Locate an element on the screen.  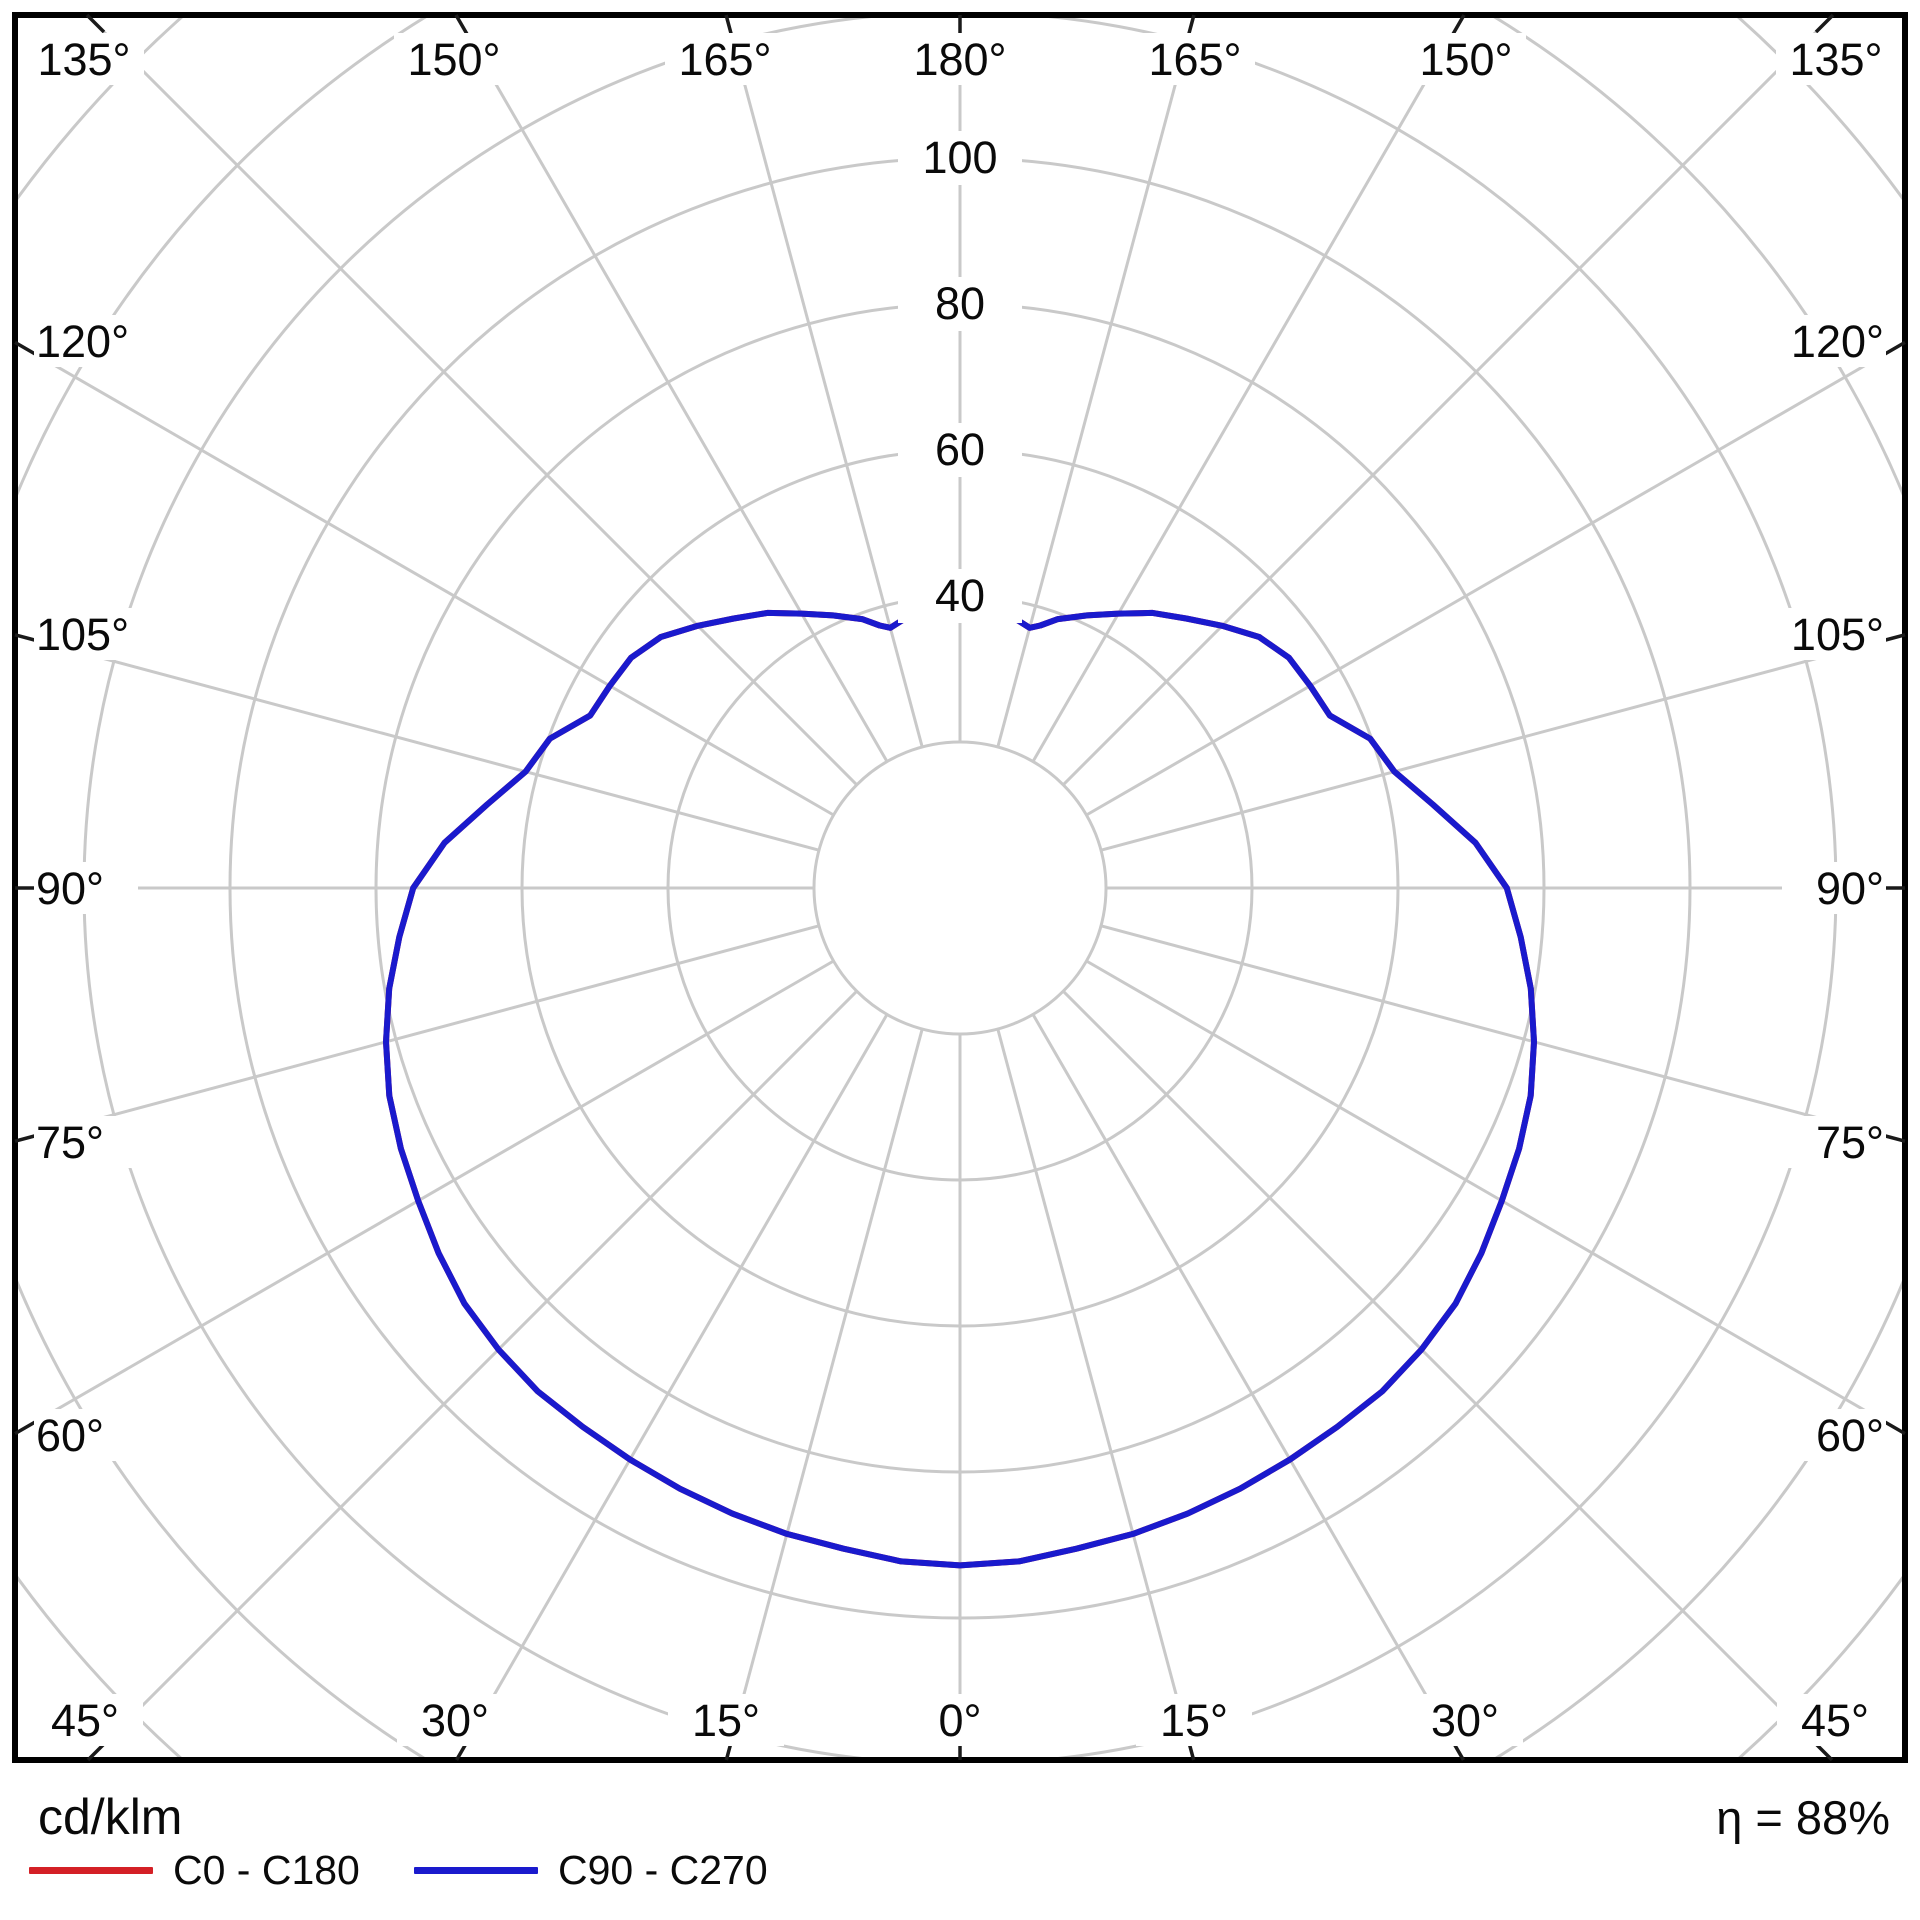
angle-label-bottom-45-0: 45° is located at coordinates (85, 1720).